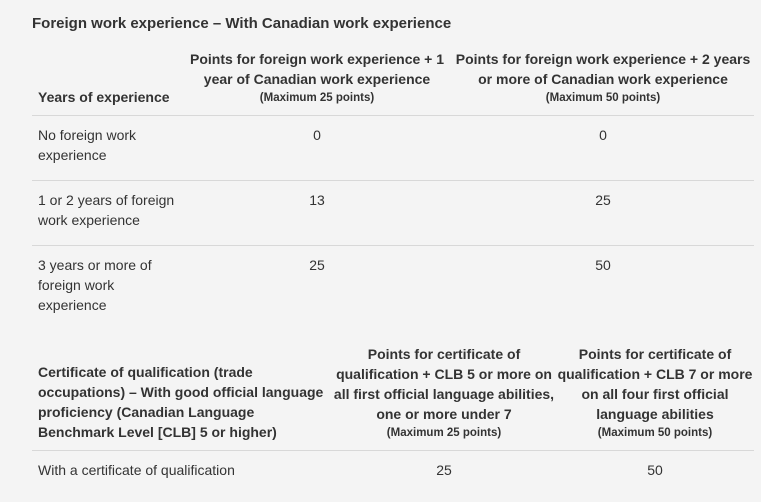 The height and width of the screenshot is (502, 761). What do you see at coordinates (106, 210) in the screenshot?
I see `row-label: 1 or 2 years of foreign work experience` at bounding box center [106, 210].